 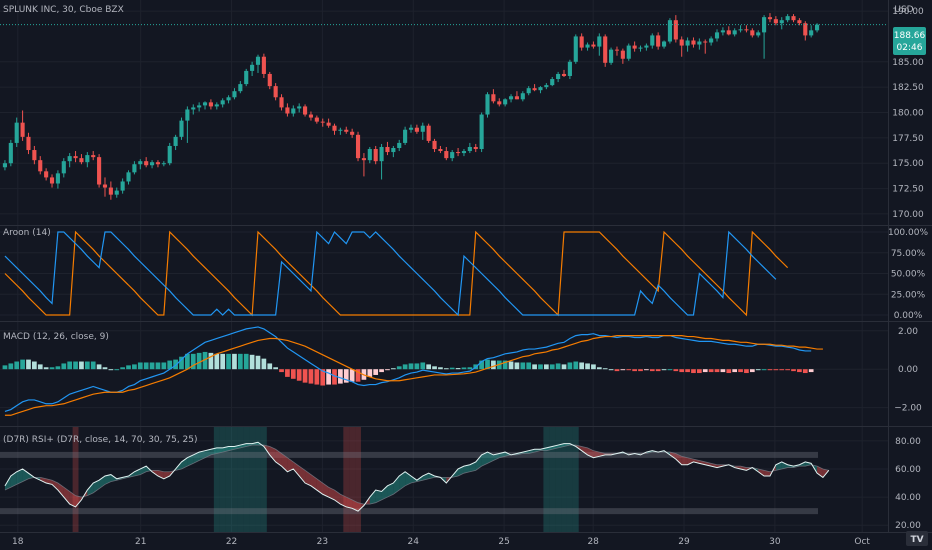 What do you see at coordinates (441, 542) in the screenshot?
I see `time-axis: 18 21 22 23 24 25 28 29 30 Oct` at bounding box center [441, 542].